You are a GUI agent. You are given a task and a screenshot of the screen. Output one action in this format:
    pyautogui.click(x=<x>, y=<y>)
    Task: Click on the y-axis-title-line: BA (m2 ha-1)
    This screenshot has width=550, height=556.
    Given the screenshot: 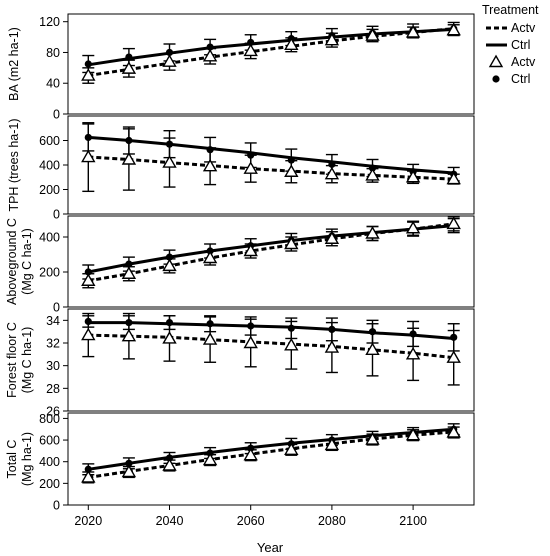 What is the action you would take?
    pyautogui.click(x=14, y=64)
    